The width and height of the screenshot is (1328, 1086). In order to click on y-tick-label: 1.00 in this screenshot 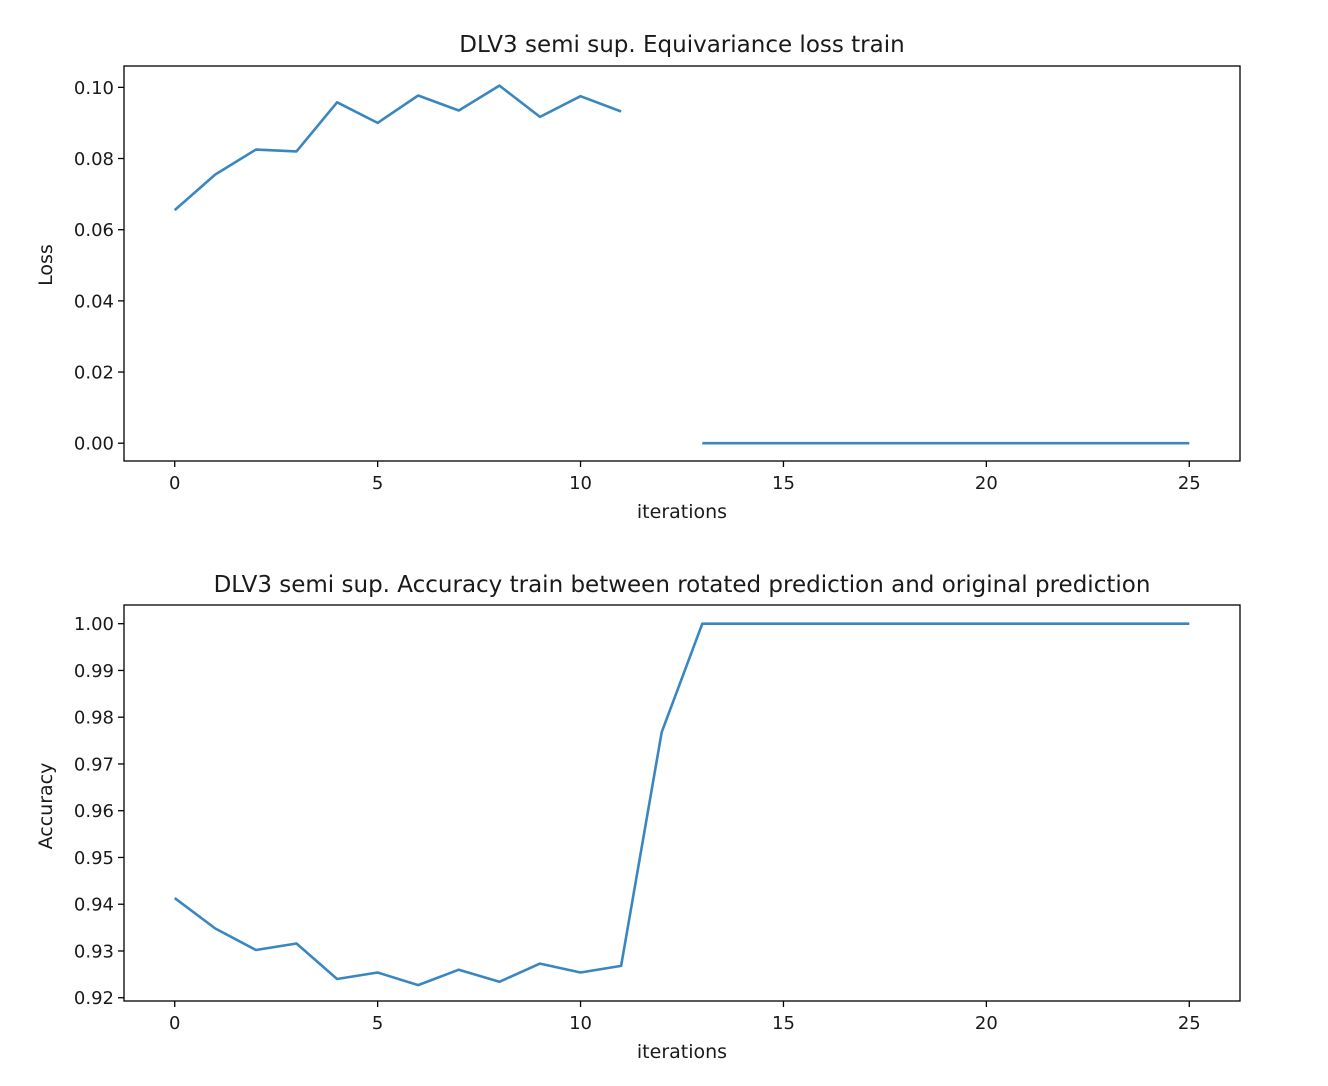, I will do `click(94, 624)`.